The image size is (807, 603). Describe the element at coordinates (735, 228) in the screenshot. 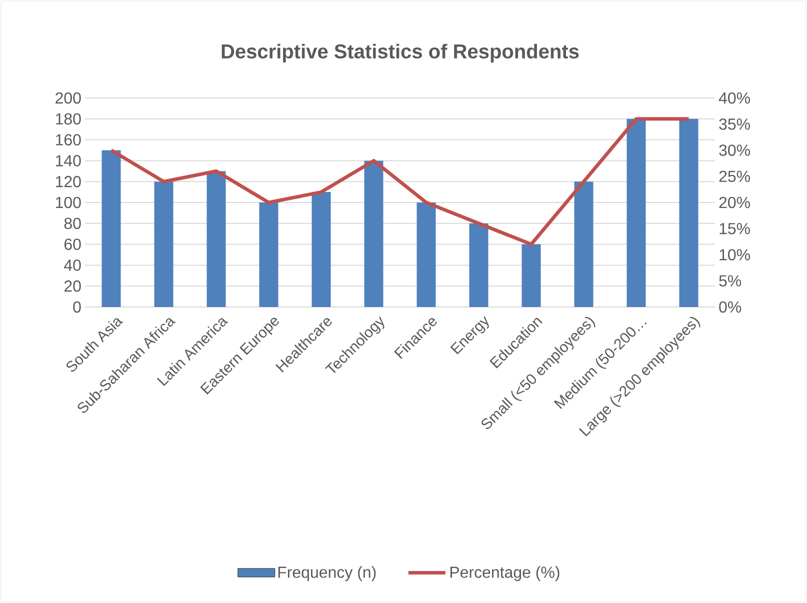

I see `y2-tick-label: 15%` at that location.